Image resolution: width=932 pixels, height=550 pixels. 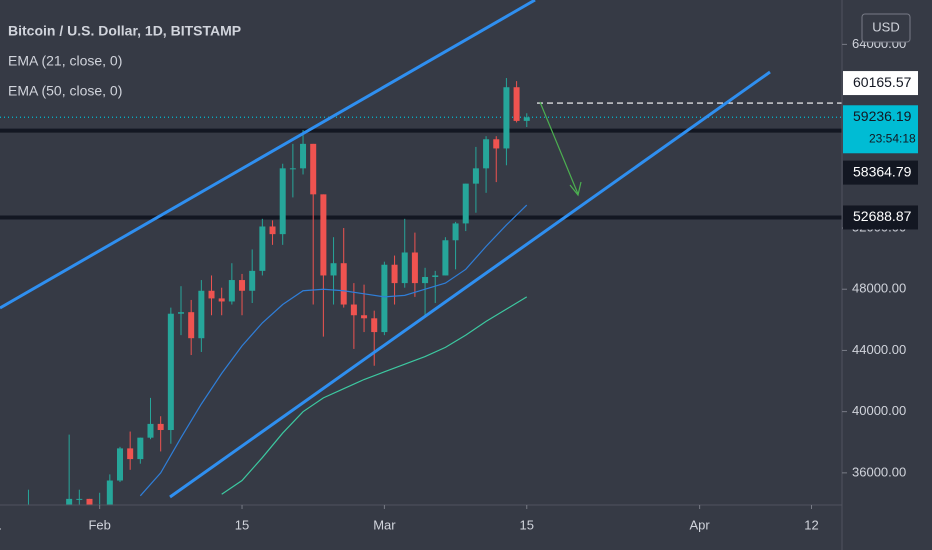 I want to click on price-label: 60165.57, so click(x=882, y=82).